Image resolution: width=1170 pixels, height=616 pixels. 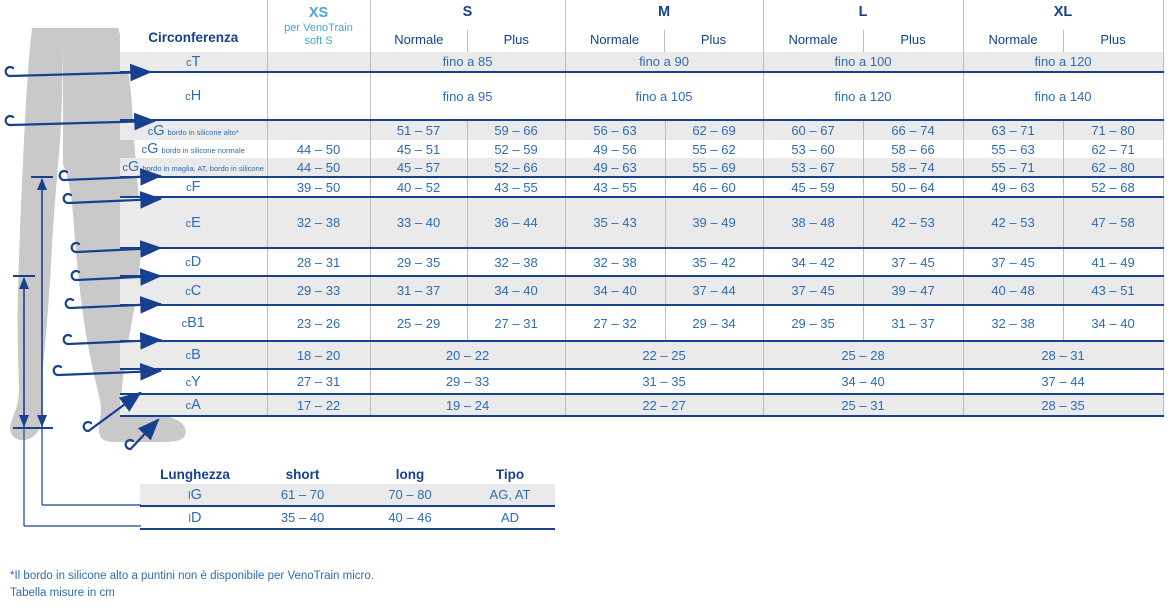 What do you see at coordinates (193, 355) in the screenshot?
I see `row-label: cB` at bounding box center [193, 355].